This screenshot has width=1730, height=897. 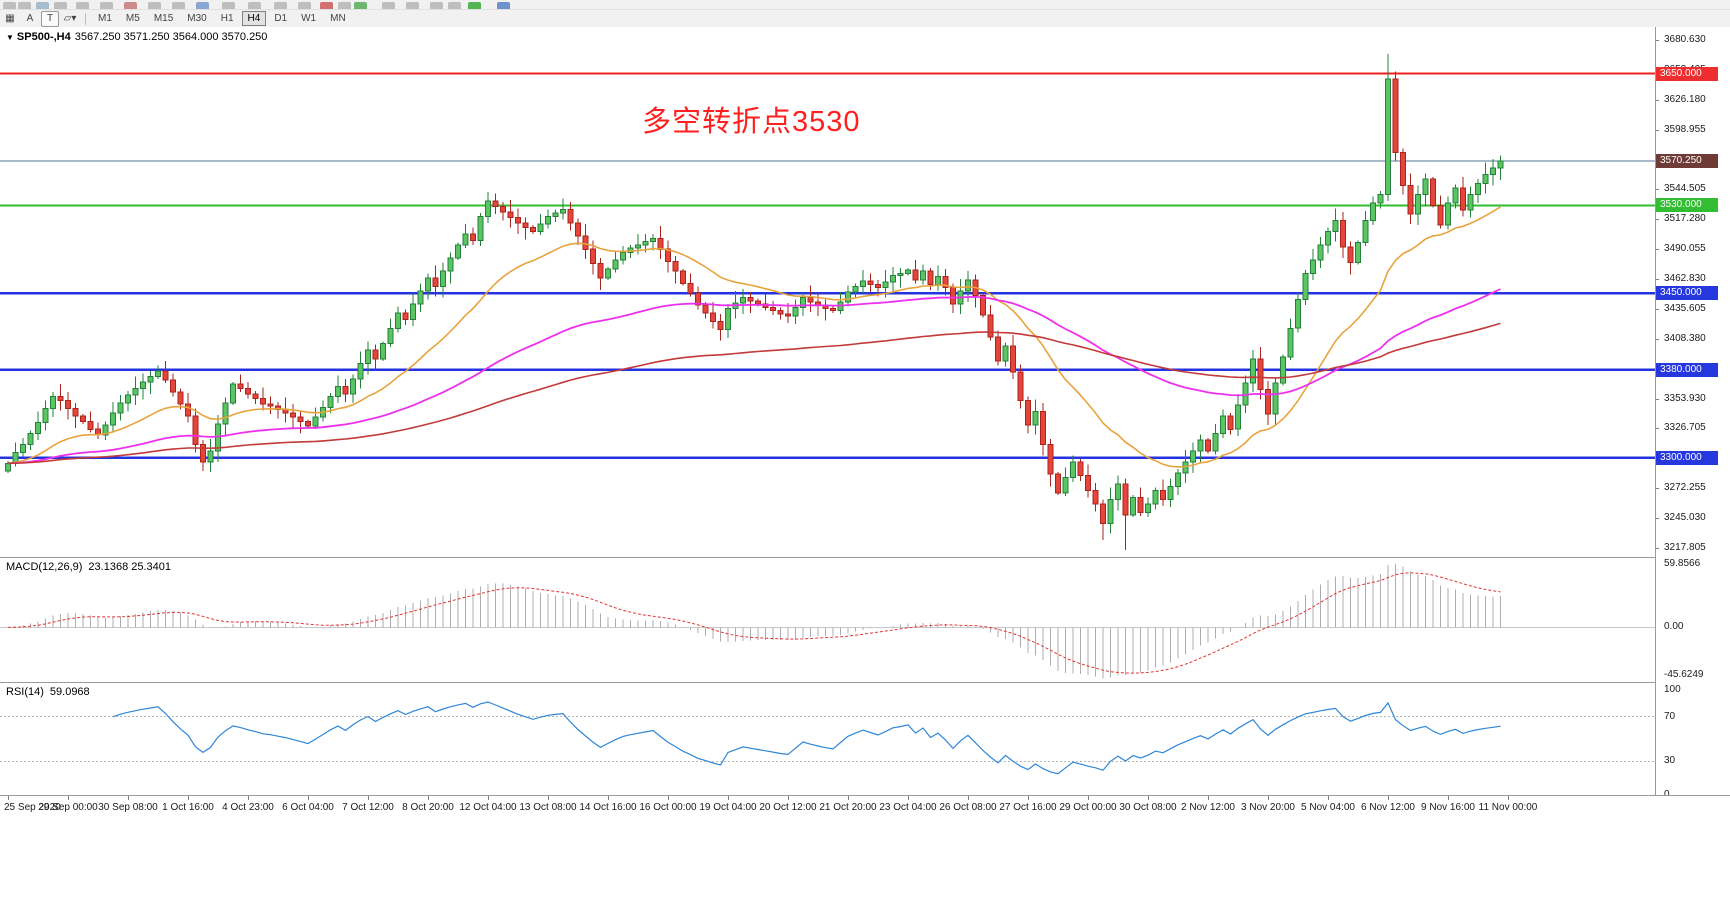 I want to click on rsi-canvas, so click(x=827, y=739).